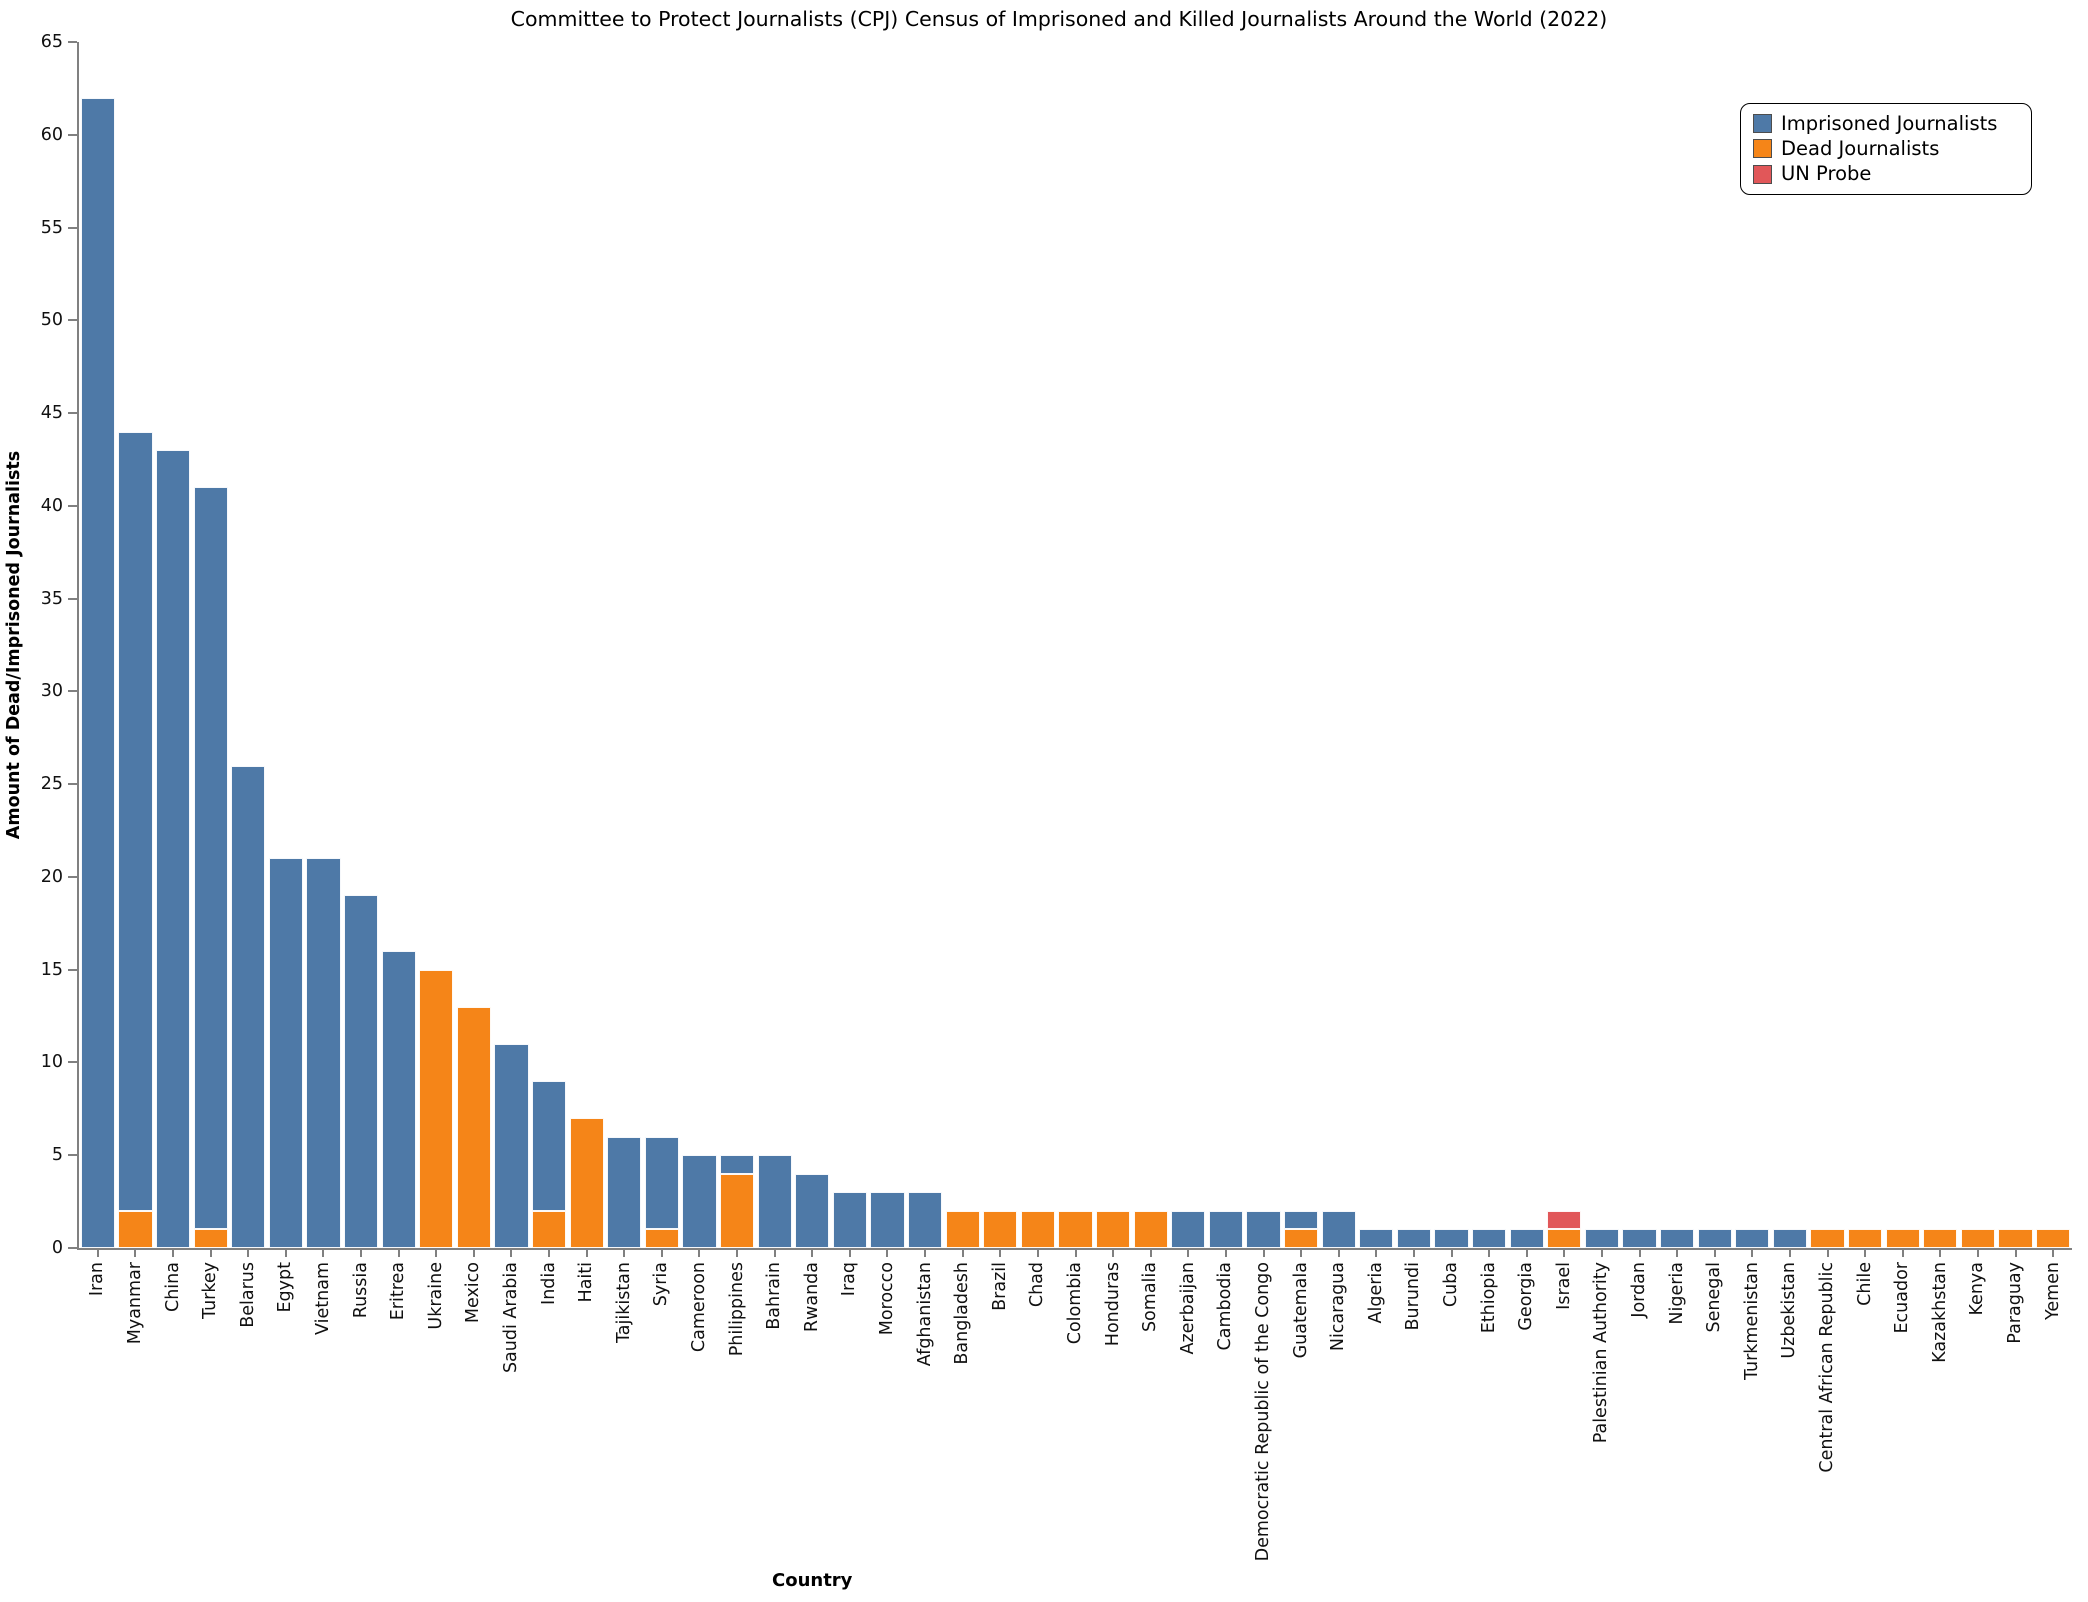  I want to click on x-tick-label: Paraguay, so click(2015, 1303).